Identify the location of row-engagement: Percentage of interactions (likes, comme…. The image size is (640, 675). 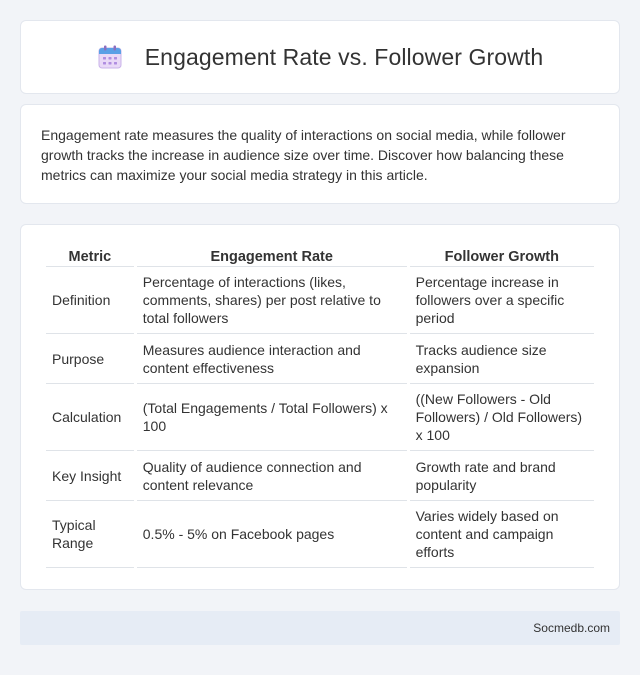
(271, 300).